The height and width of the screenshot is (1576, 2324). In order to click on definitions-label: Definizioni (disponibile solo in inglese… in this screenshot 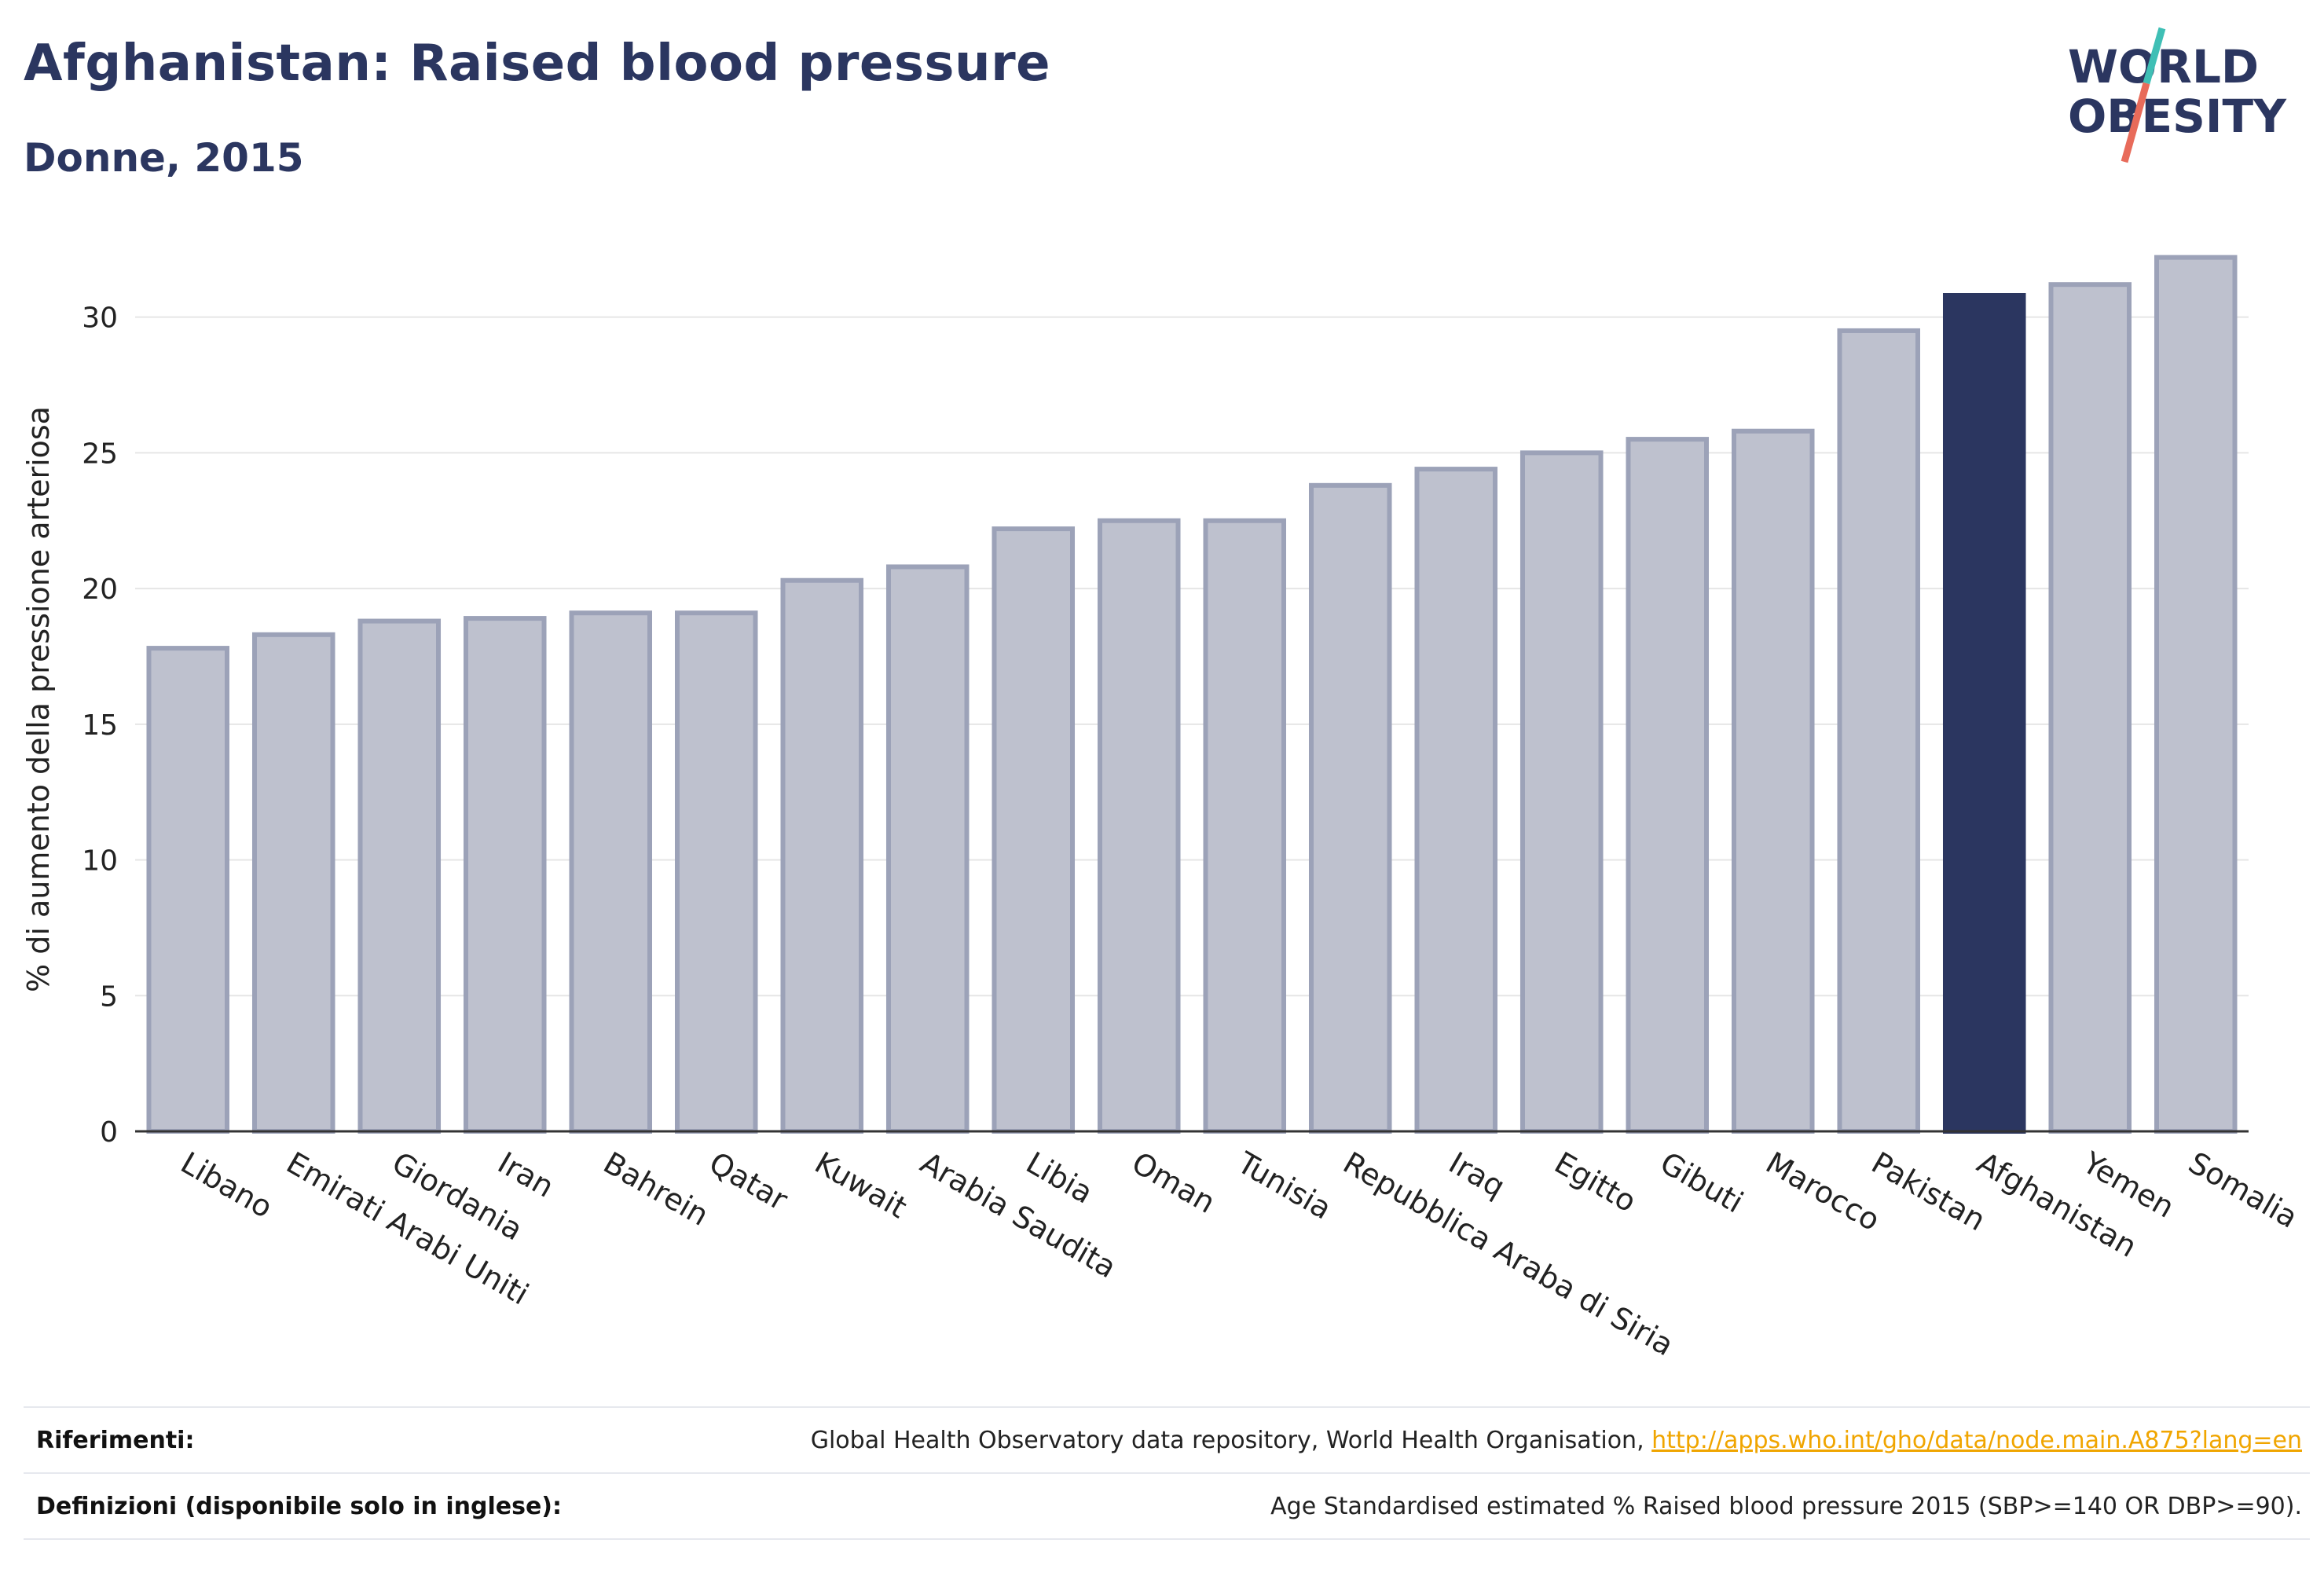, I will do `click(299, 1506)`.